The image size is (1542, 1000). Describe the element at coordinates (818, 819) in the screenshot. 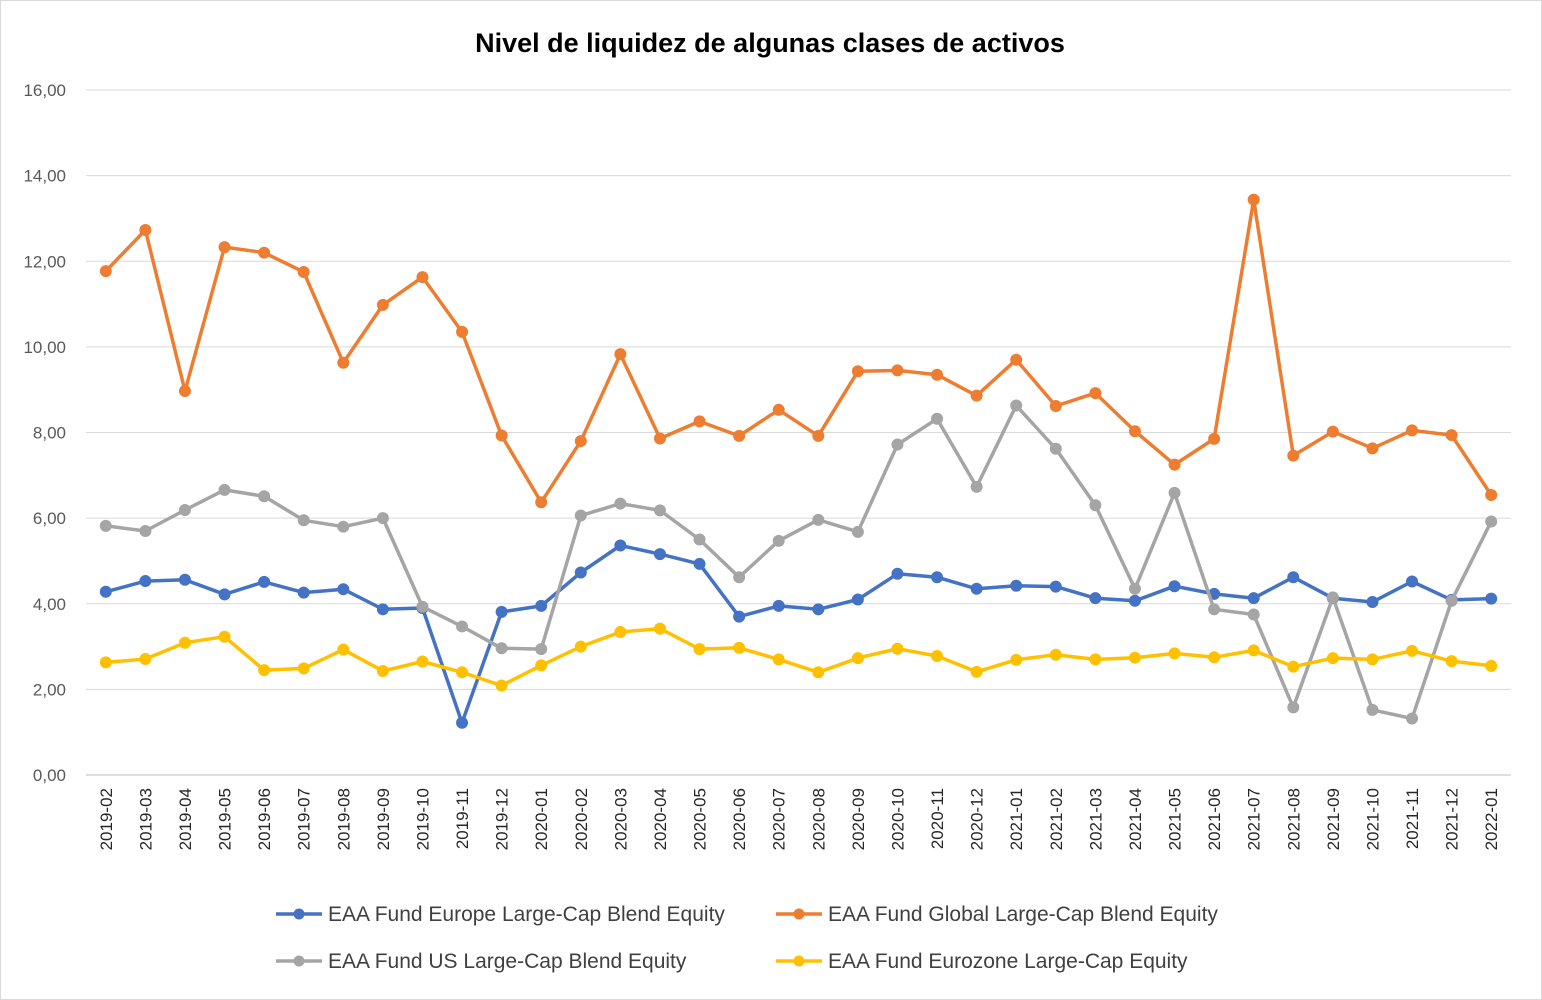

I see `x-tick-label: 2020-08` at that location.